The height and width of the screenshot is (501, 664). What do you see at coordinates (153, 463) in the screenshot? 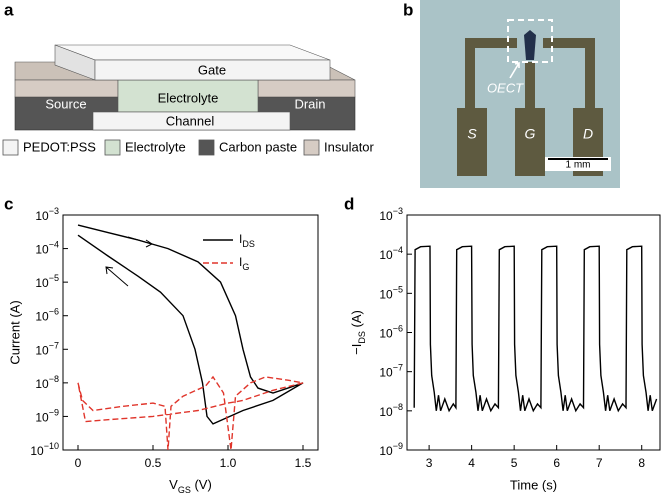
I see `x-tick-label: 0.5` at bounding box center [153, 463].